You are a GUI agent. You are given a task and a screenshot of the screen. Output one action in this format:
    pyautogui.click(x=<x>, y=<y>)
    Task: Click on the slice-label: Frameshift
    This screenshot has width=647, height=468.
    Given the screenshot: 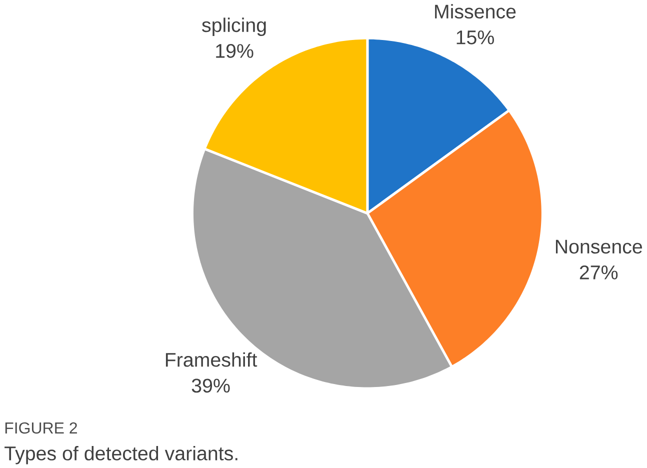 What is the action you would take?
    pyautogui.click(x=212, y=359)
    